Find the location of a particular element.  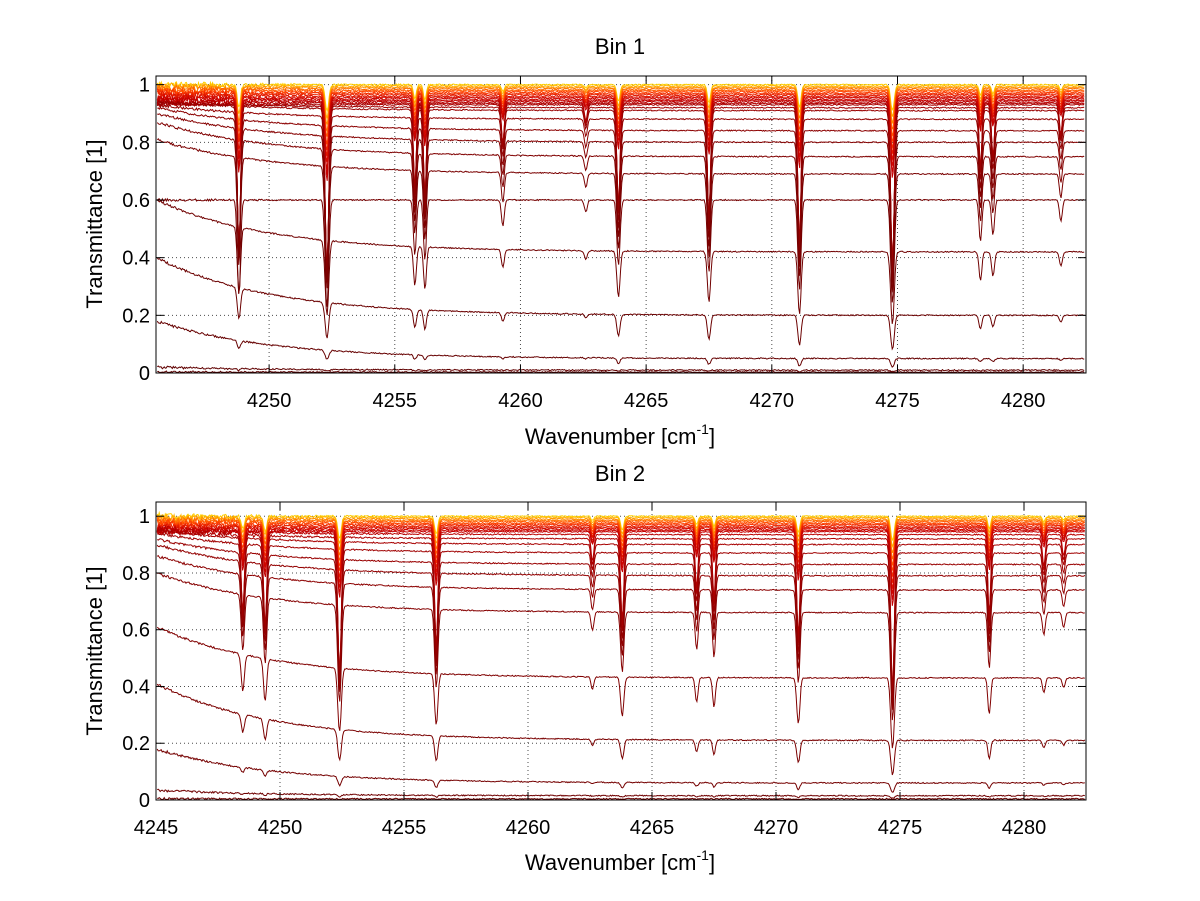

bin-2-title: Bin 2 is located at coordinates (620, 473).